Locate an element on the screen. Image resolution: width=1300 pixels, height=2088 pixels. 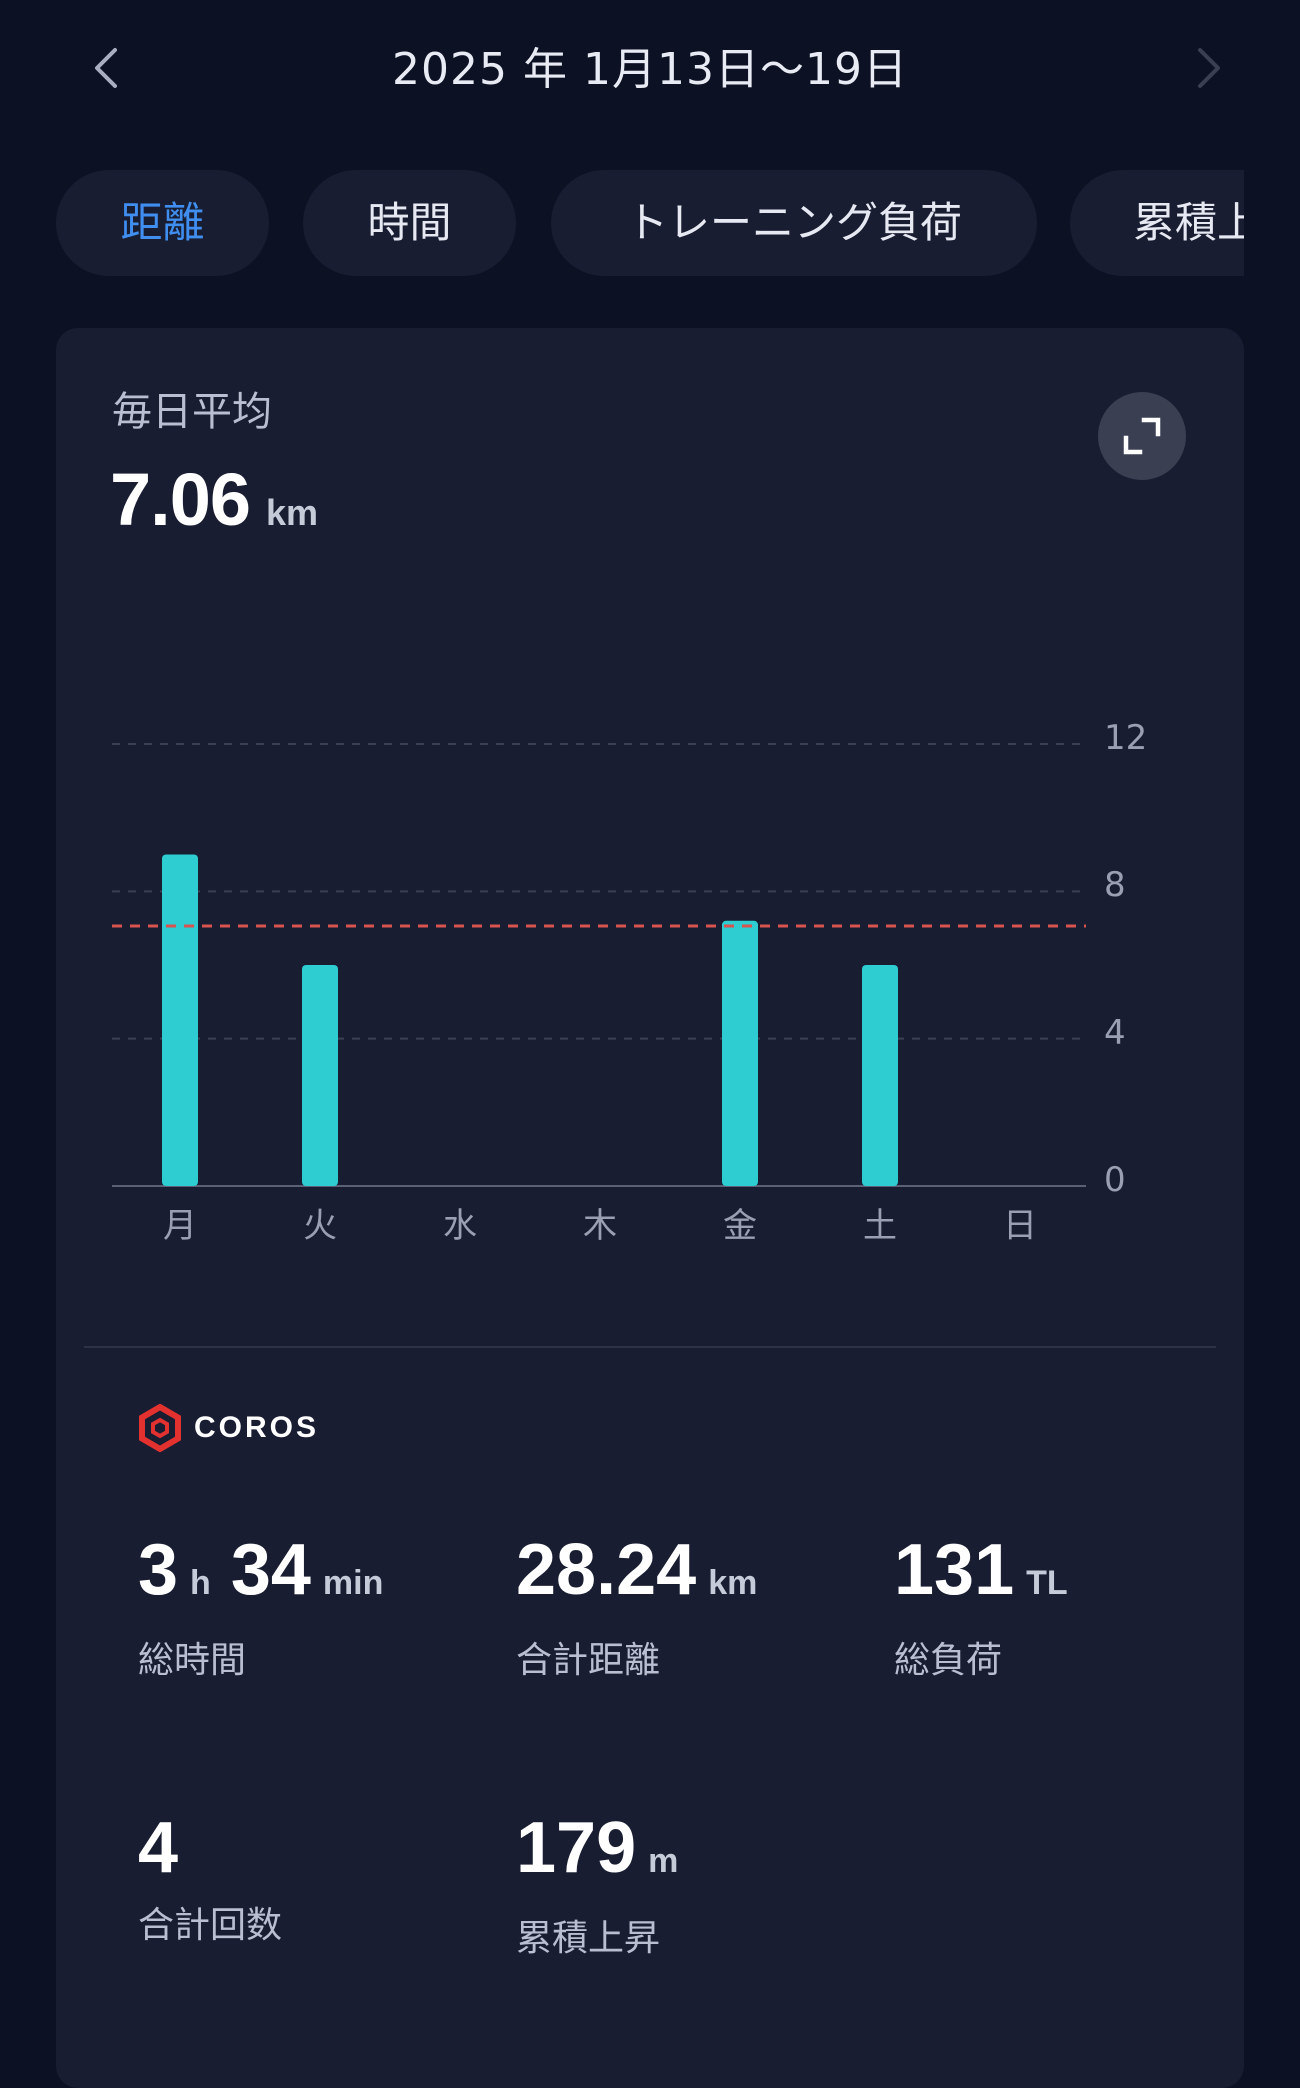
stat-total-time: 3 h 34 min 総時間 is located at coordinates (318, 1606).